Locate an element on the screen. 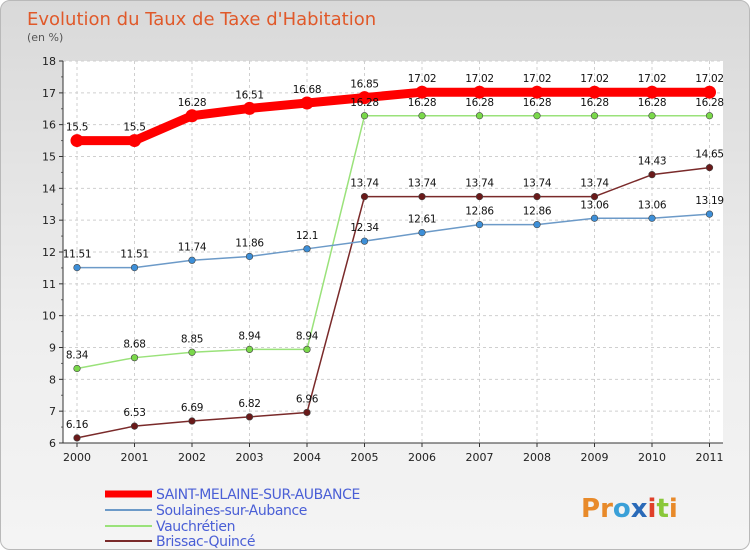 This screenshot has height=550, width=750. data-label: 8.34 is located at coordinates (77, 356).